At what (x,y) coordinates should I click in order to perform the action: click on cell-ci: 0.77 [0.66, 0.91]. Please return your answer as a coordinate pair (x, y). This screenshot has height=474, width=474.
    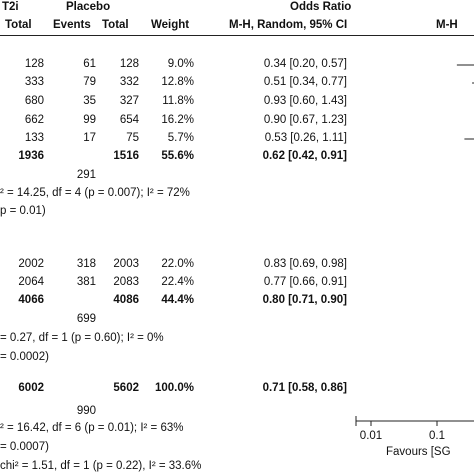
    Looking at the image, I should click on (305, 282).